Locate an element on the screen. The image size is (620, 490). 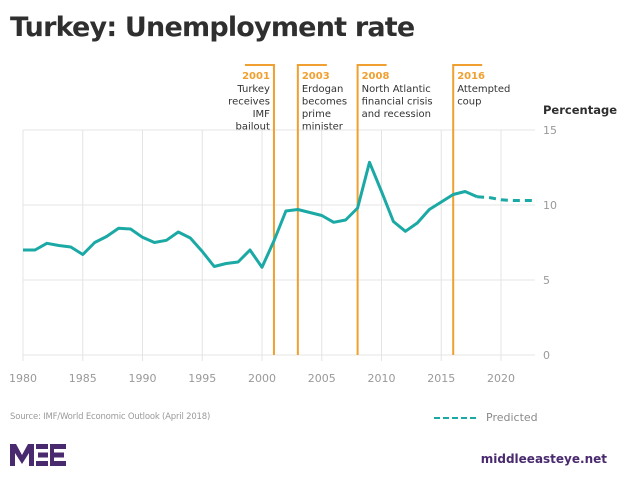
event-description: Turkey is located at coordinates (253, 89).